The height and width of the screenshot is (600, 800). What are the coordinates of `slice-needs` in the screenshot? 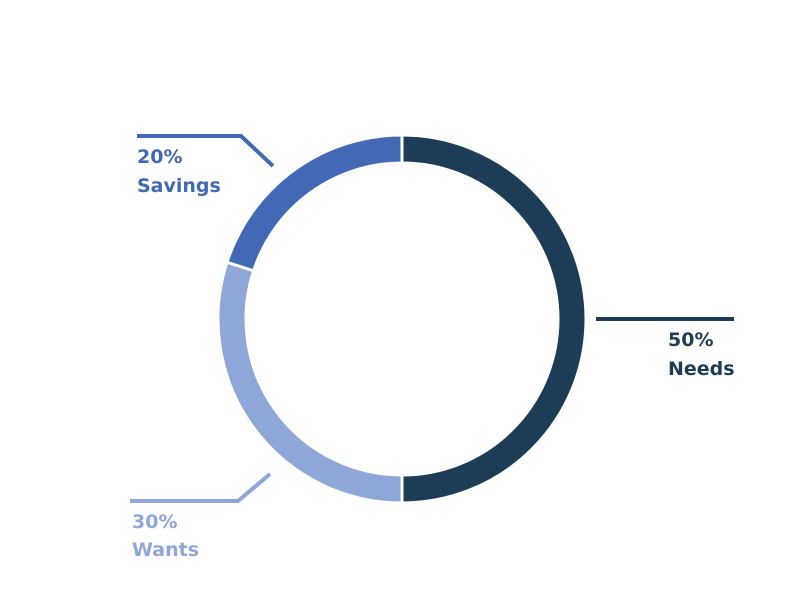 It's located at (494, 319).